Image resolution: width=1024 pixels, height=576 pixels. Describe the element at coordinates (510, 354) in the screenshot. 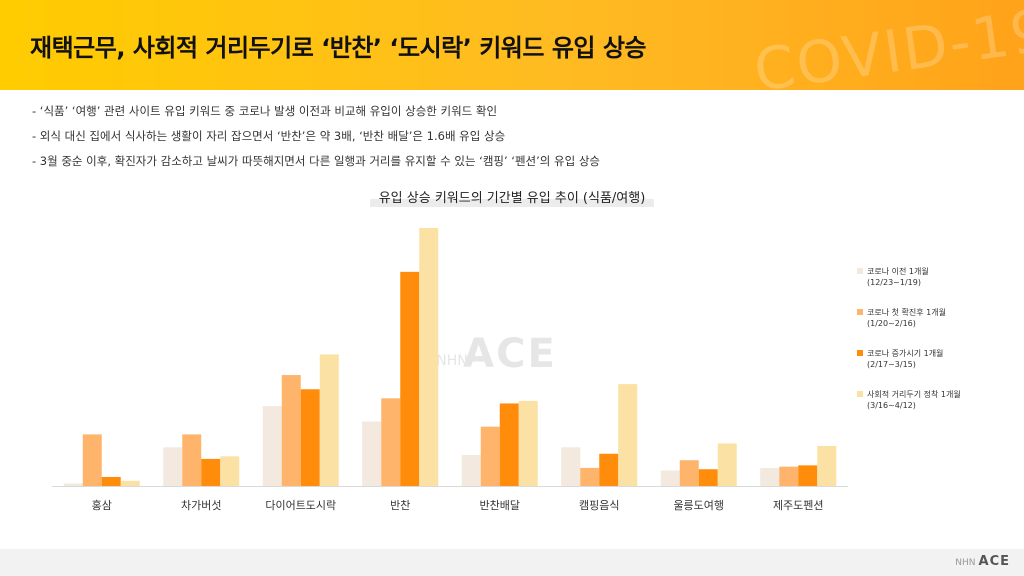

I see `chart-watermark-logo: ACE` at that location.